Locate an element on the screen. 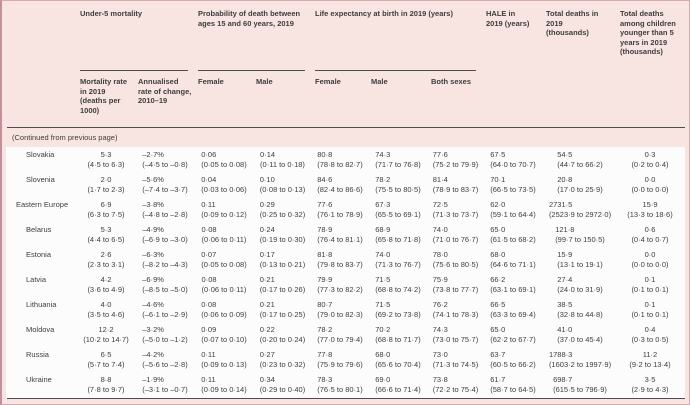  cell-prob-death-female: 0·04 (0·03 to 0·06) is located at coordinates (227, 186).